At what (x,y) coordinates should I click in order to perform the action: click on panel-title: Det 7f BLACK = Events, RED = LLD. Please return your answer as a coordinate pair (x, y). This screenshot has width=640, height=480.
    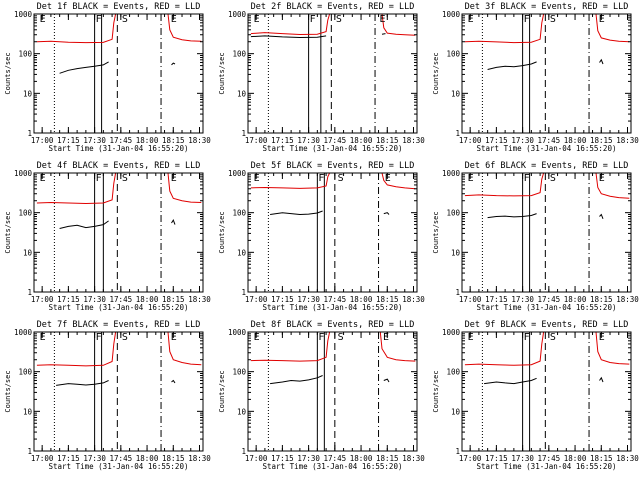
    Looking at the image, I should click on (119, 325).